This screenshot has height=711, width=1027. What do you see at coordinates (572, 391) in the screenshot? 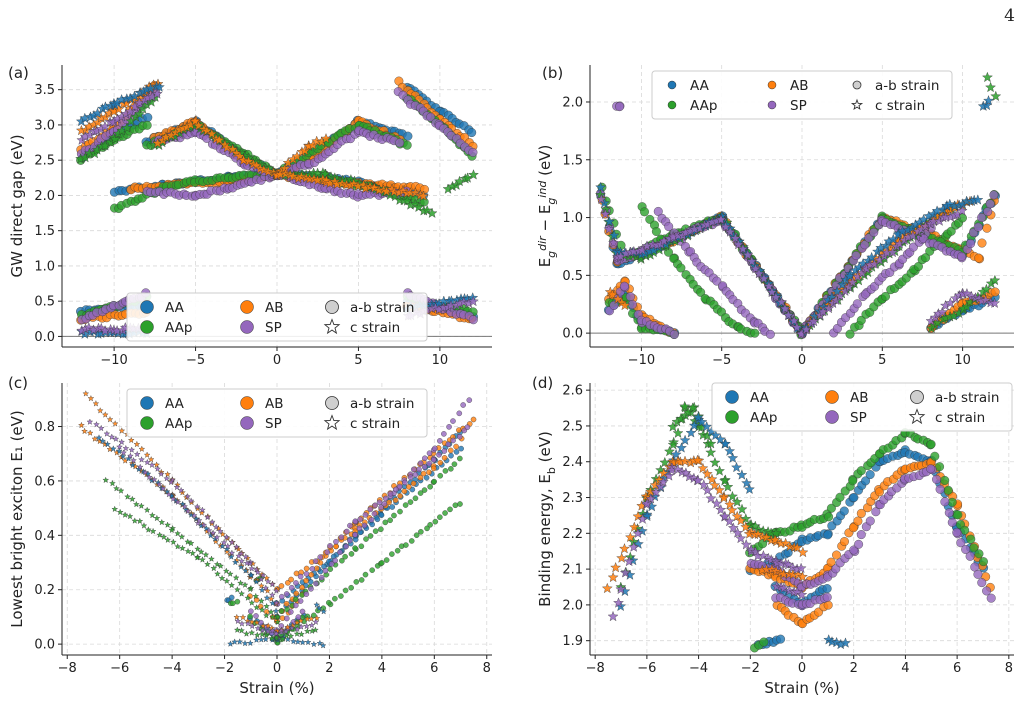
I see `y-tick-label: 2.6` at bounding box center [572, 391].